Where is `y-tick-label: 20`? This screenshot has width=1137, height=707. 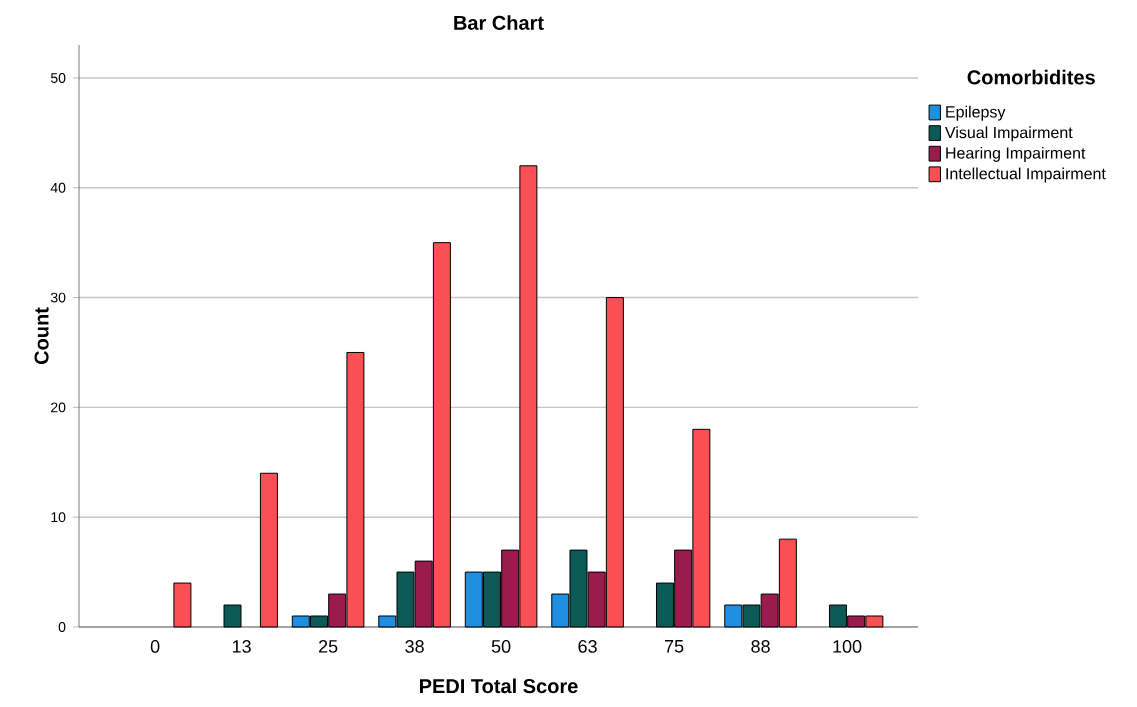
y-tick-label: 20 is located at coordinates (58, 407).